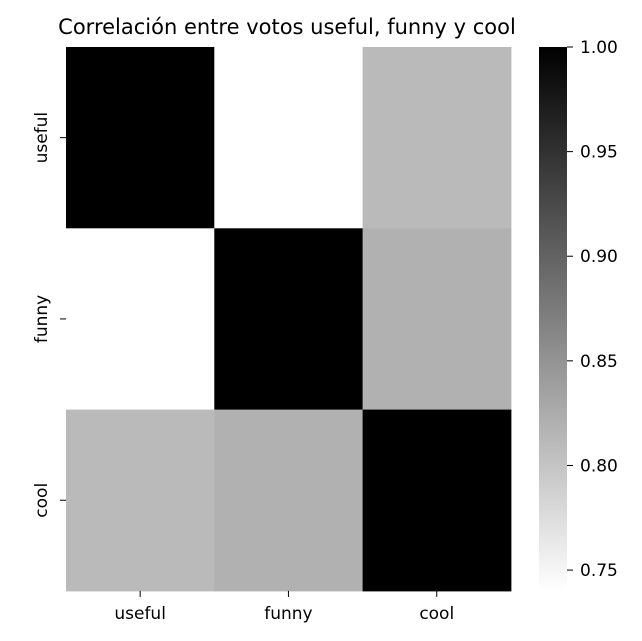  What do you see at coordinates (42, 319) in the screenshot?
I see `y-tick-label: funny` at bounding box center [42, 319].